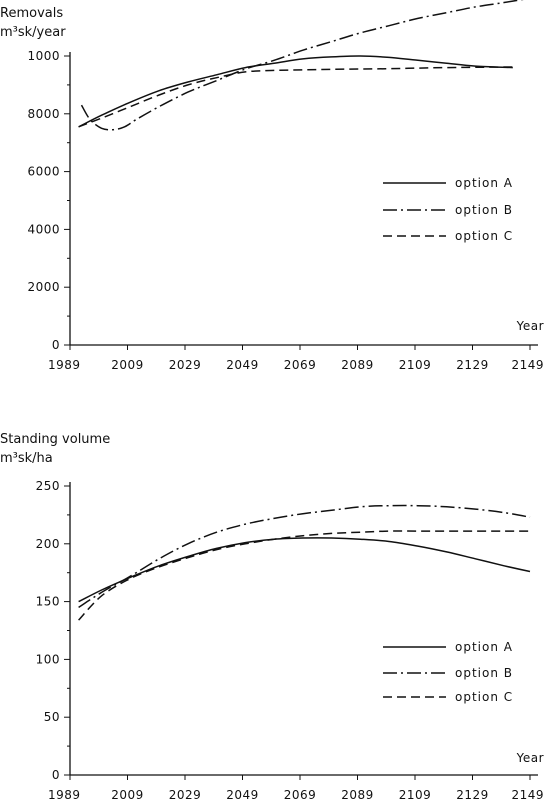 The width and height of the screenshot is (546, 802). What do you see at coordinates (484, 183) in the screenshot?
I see `chart1-legend-label: option A` at bounding box center [484, 183].